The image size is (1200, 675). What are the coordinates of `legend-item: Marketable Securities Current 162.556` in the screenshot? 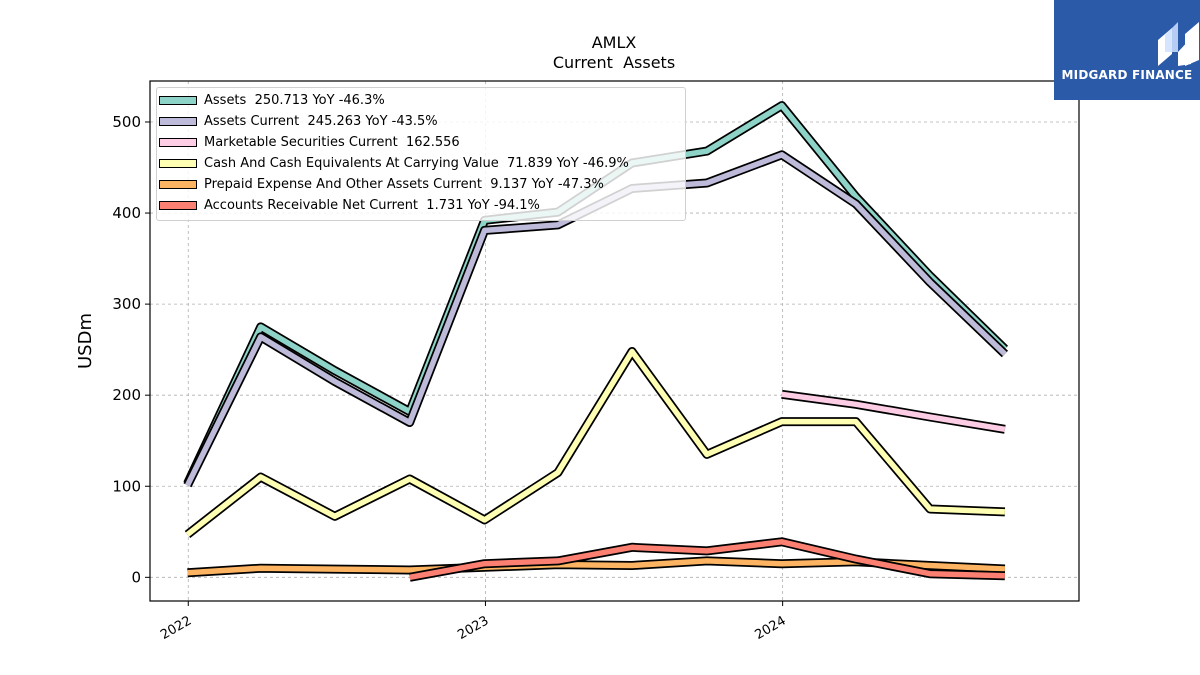 It's located at (308, 142).